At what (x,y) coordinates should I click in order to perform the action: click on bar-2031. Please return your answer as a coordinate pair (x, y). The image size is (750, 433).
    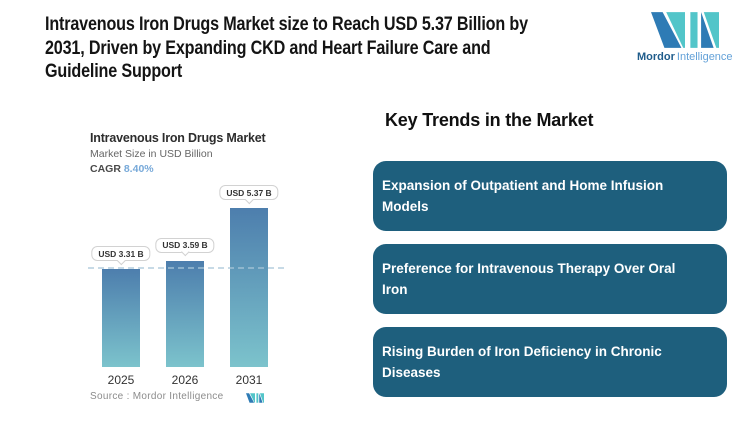
    Looking at the image, I should click on (249, 287).